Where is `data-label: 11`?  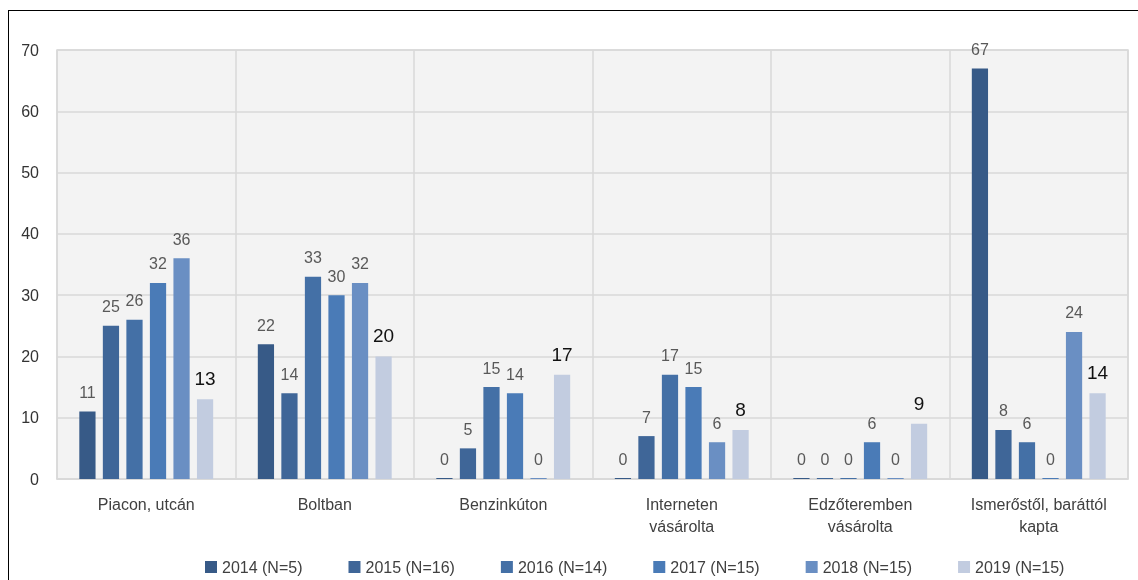 data-label: 11 is located at coordinates (87, 393).